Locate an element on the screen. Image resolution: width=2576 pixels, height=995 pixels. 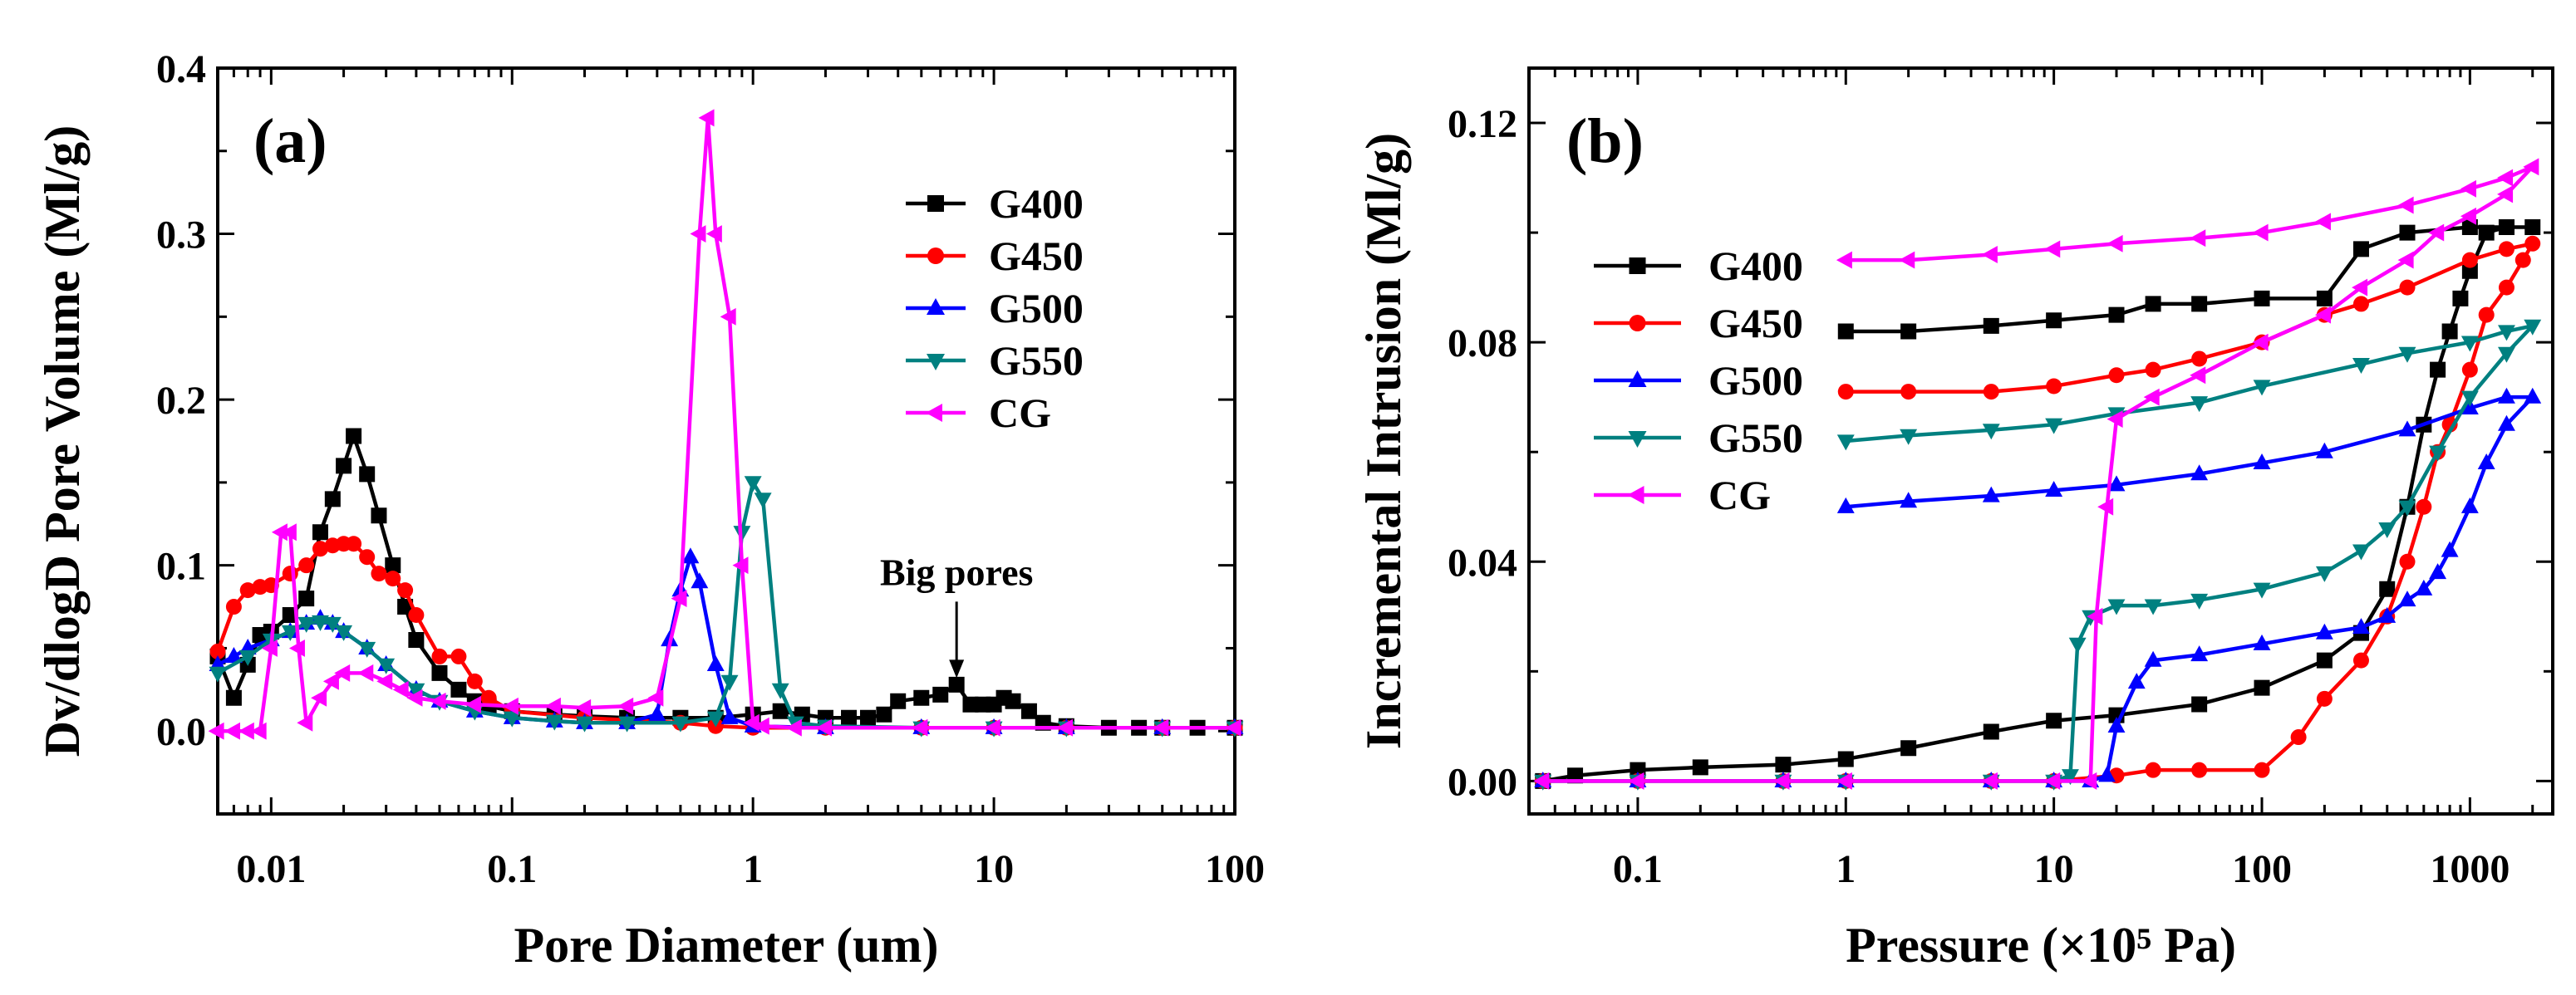
x-tick-label: 100 is located at coordinates (1235, 869).